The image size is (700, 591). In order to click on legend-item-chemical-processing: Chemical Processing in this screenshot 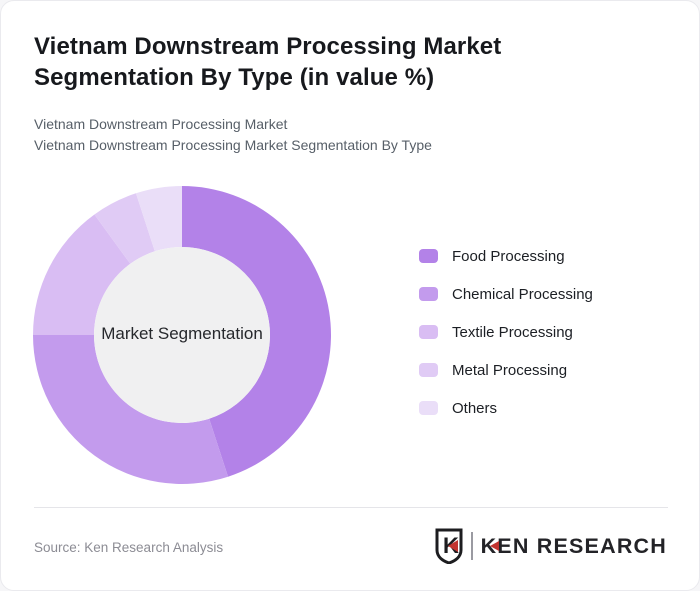, I will do `click(506, 294)`.